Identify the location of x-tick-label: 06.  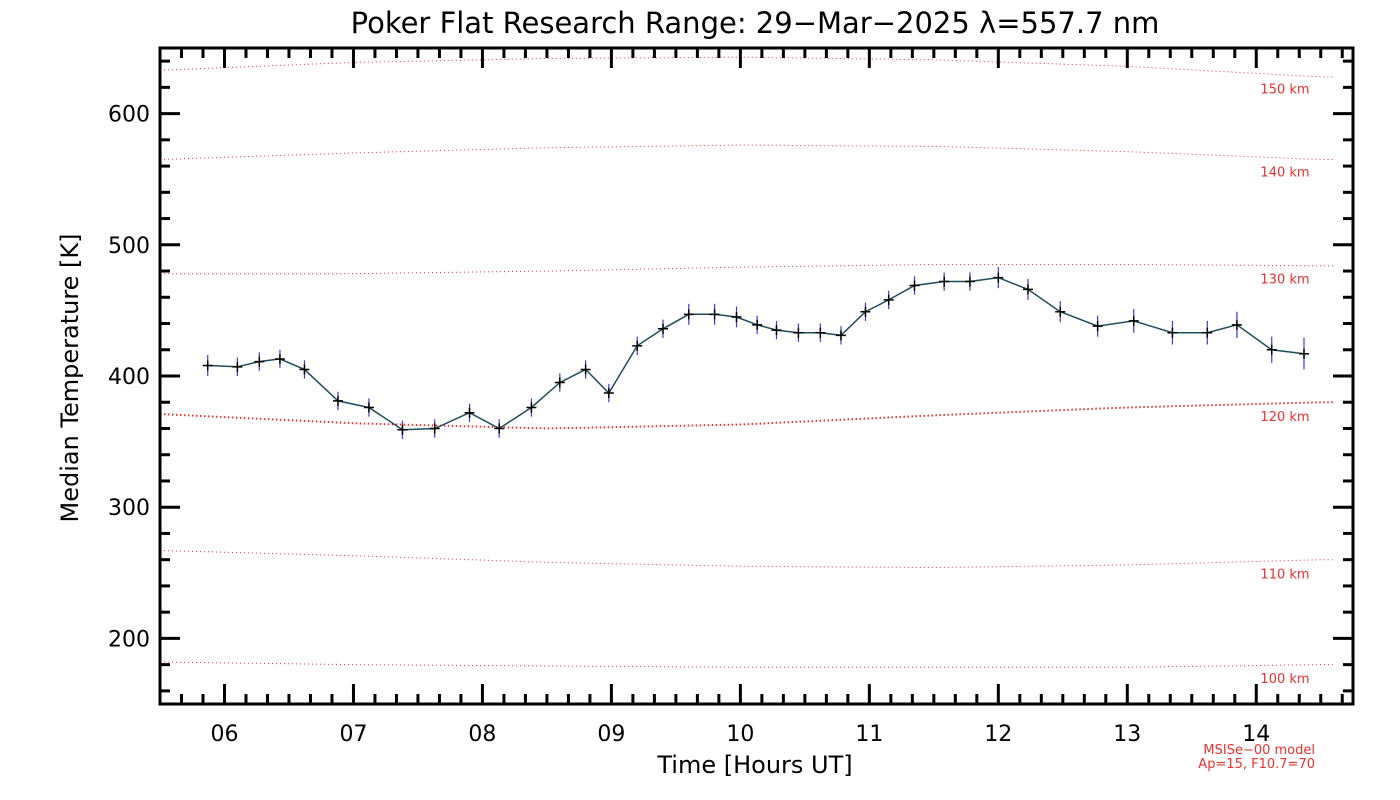
(224, 734).